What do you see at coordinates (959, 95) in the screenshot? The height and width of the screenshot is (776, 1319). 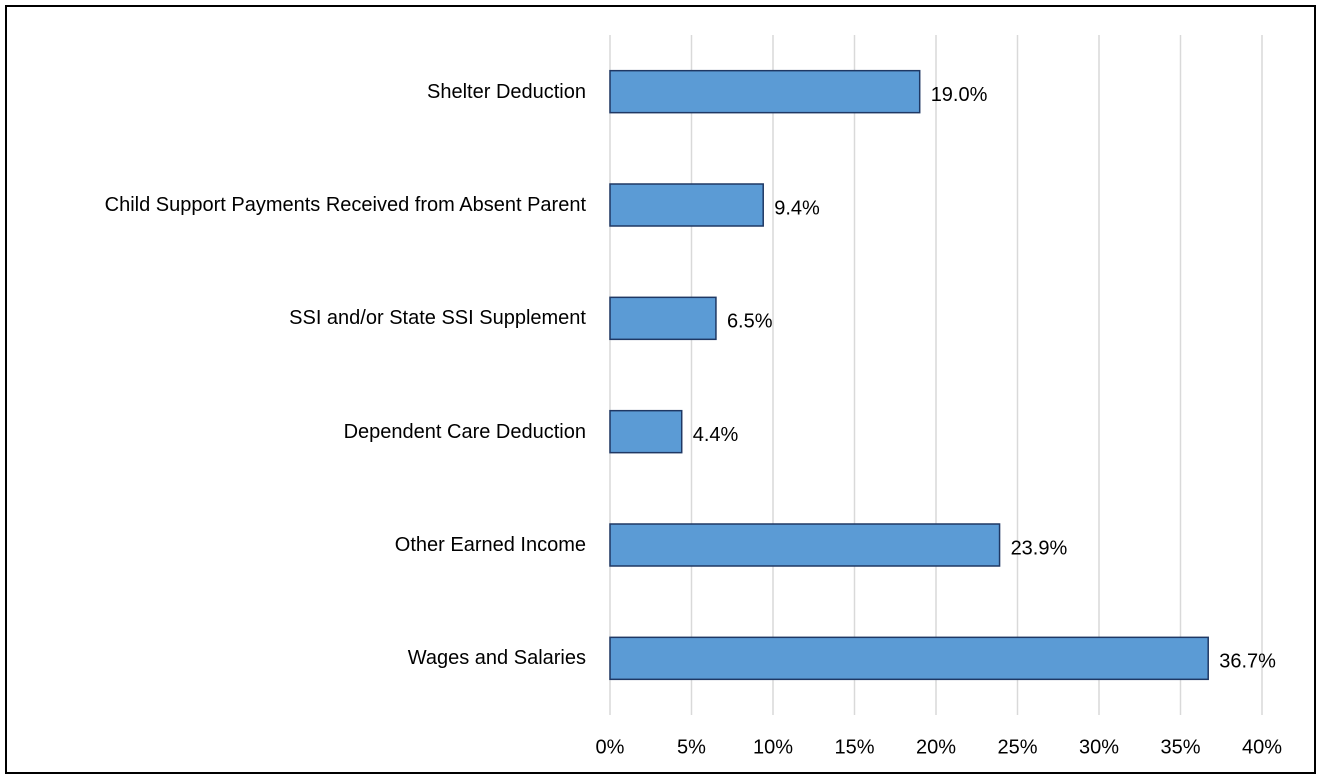 I see `data-label: 19.0%` at bounding box center [959, 95].